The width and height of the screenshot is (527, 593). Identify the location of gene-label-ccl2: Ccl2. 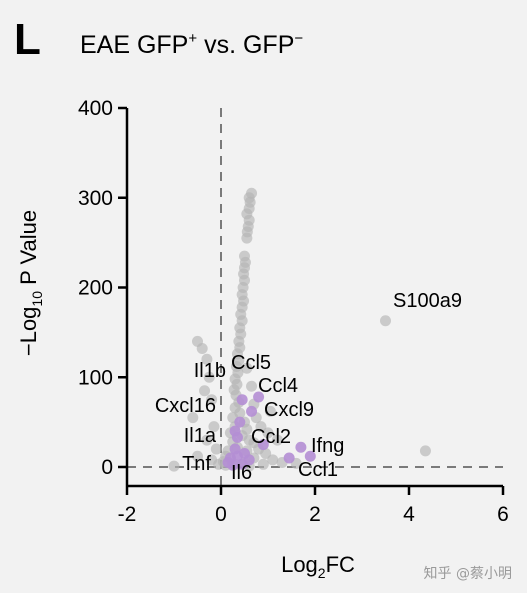
(271, 437).